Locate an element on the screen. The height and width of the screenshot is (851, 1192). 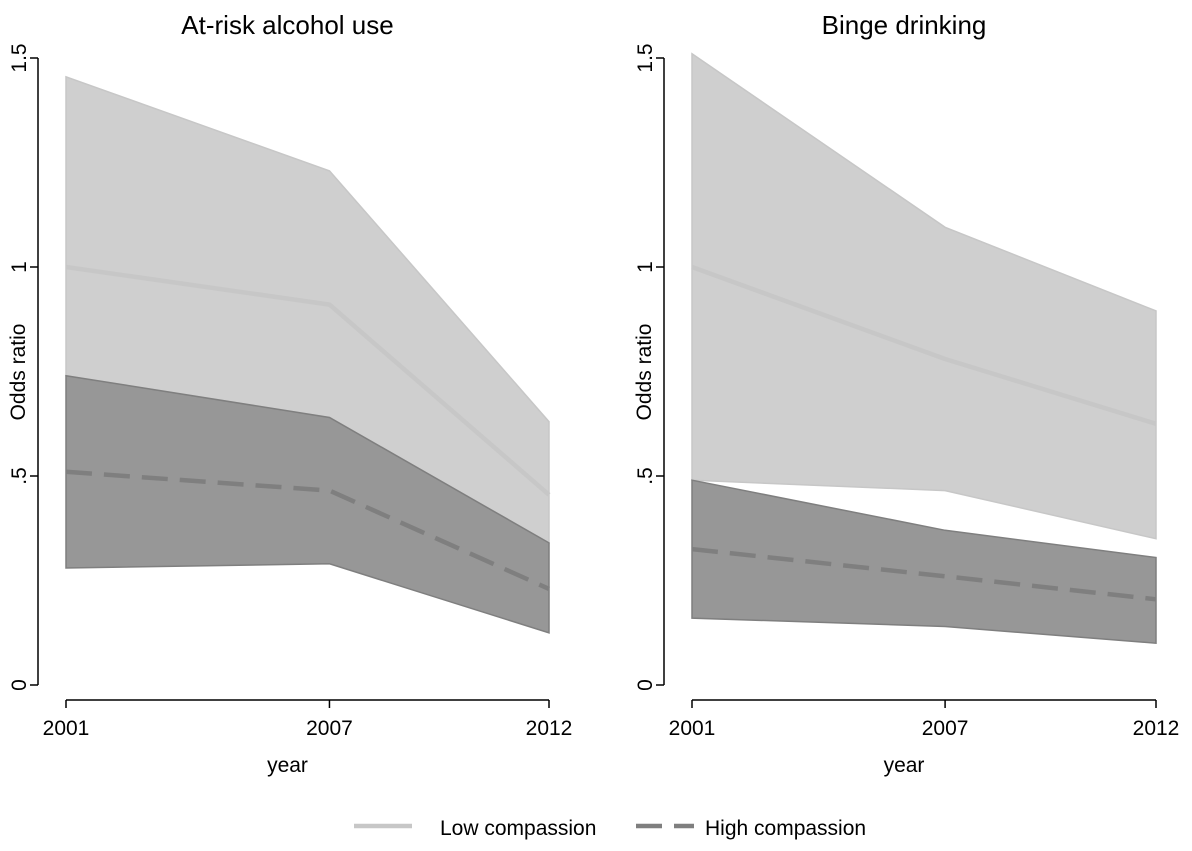
legend-label-low-compassion: Low compassion is located at coordinates (518, 828).